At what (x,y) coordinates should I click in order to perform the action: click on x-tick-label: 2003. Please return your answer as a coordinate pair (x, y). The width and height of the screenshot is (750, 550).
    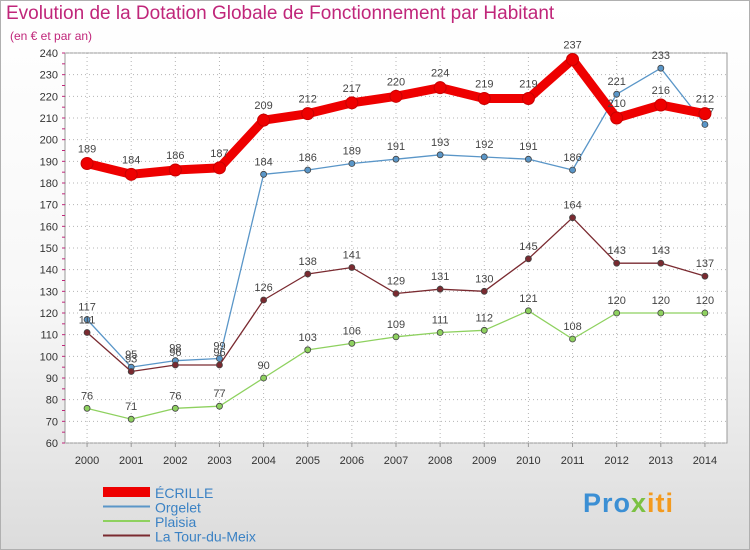
    Looking at the image, I should click on (219, 461).